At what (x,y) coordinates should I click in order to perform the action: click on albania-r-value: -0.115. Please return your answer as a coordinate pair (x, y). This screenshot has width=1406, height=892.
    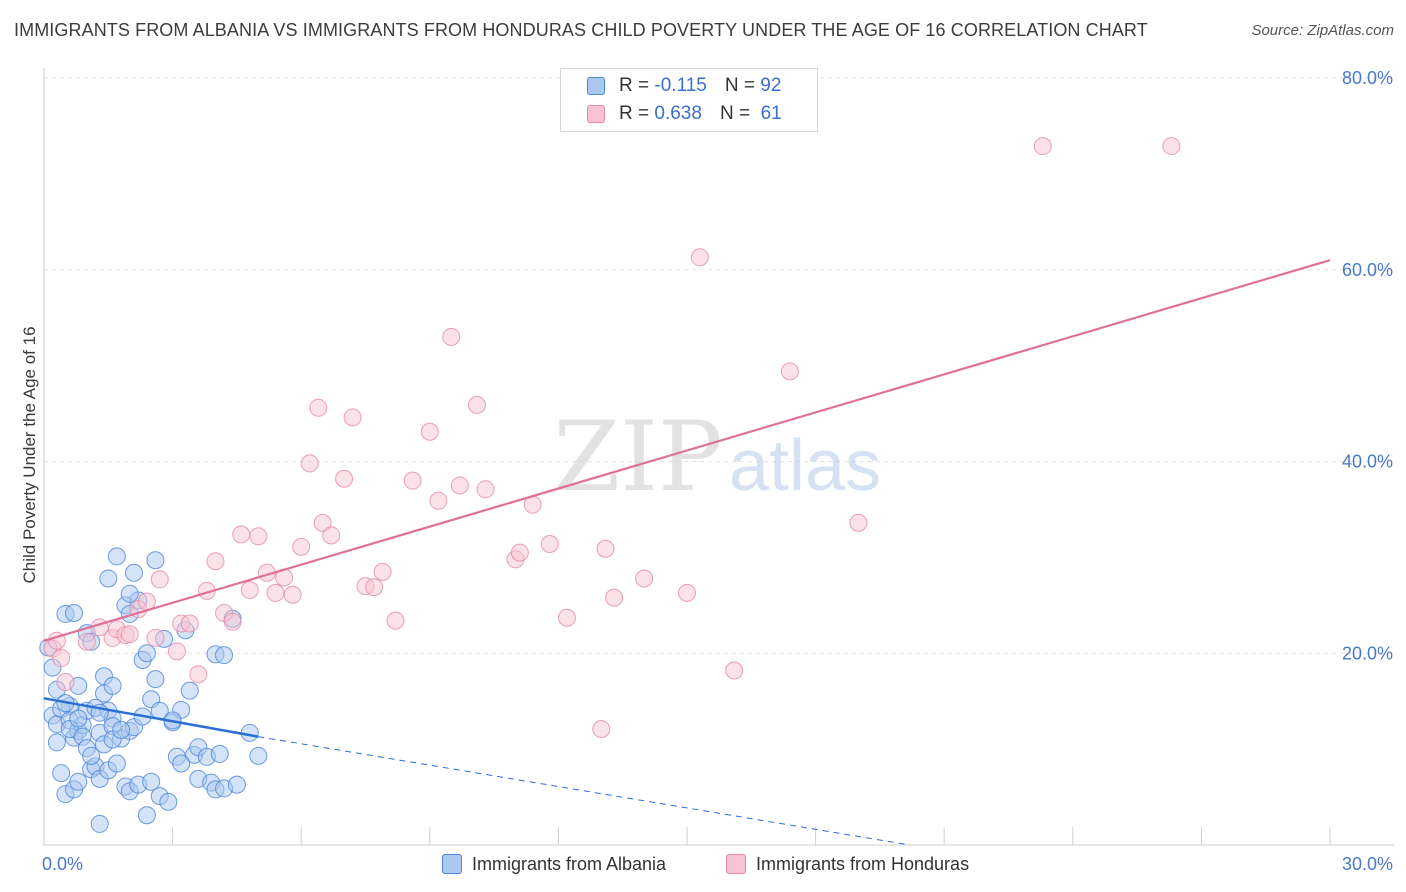
    Looking at the image, I should click on (680, 85).